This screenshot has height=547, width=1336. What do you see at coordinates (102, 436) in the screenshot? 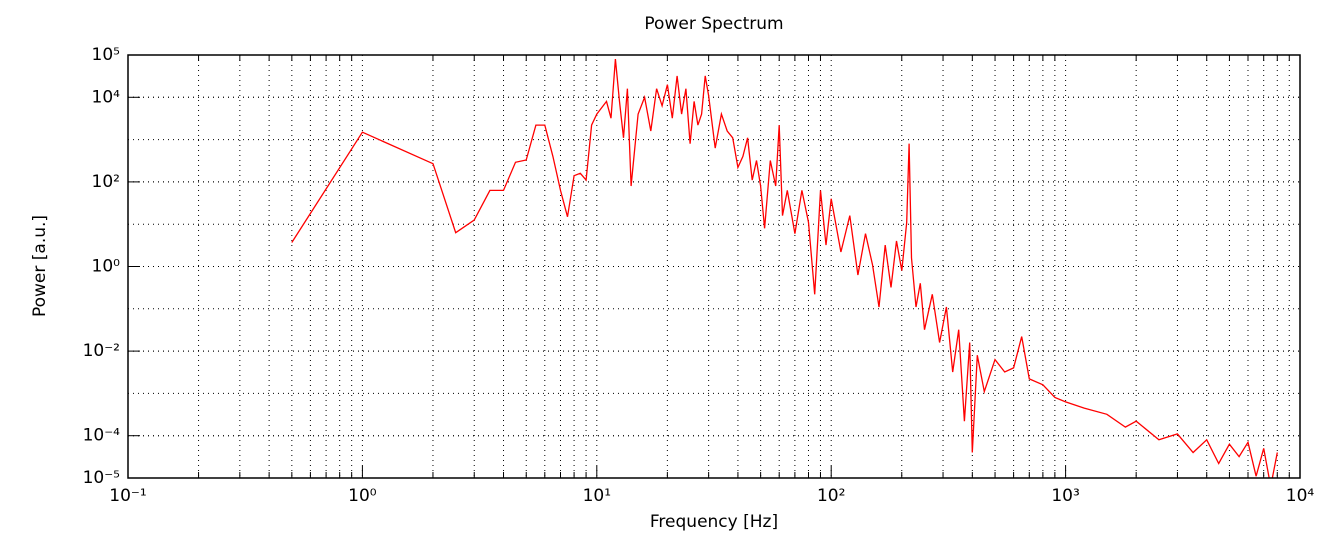
I see `y-tick-label: 10⁻⁴` at bounding box center [102, 436].